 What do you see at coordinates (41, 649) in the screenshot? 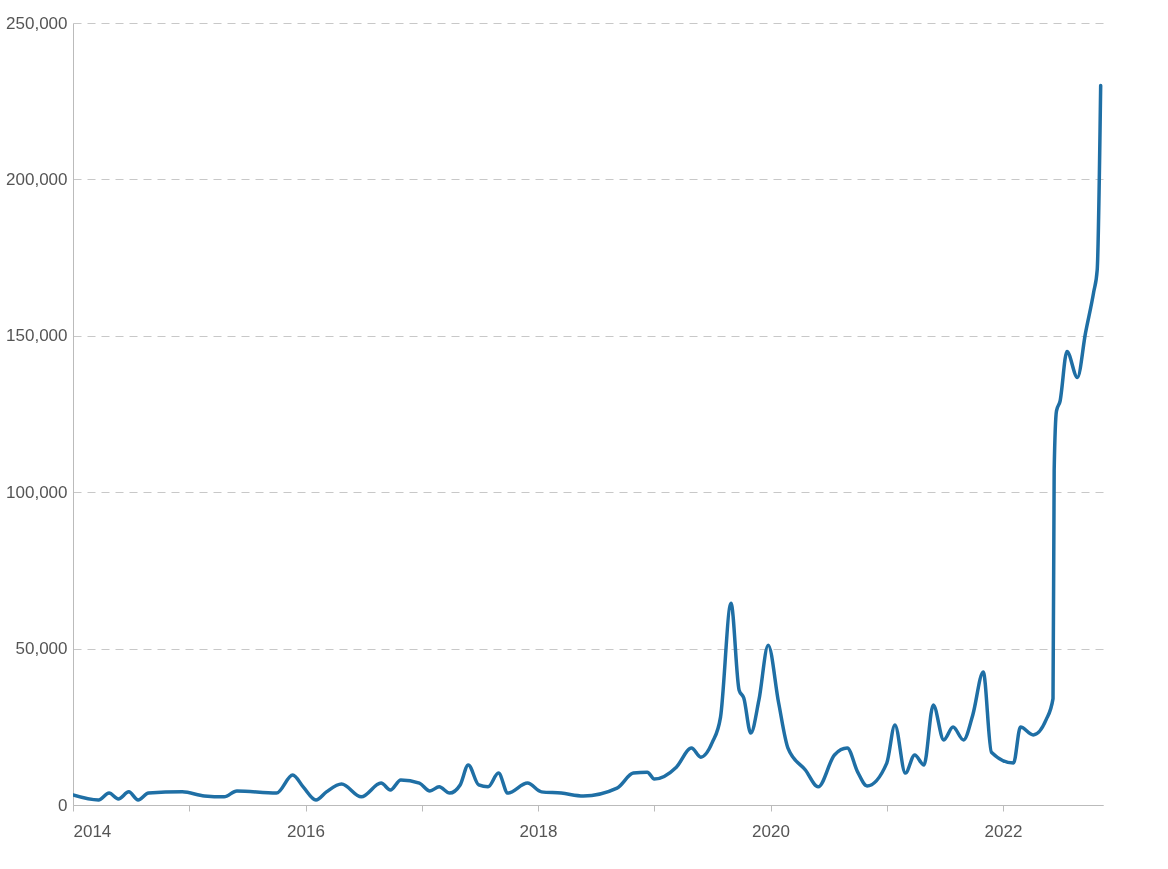
I see `y-tick-label: 50,000` at bounding box center [41, 649].